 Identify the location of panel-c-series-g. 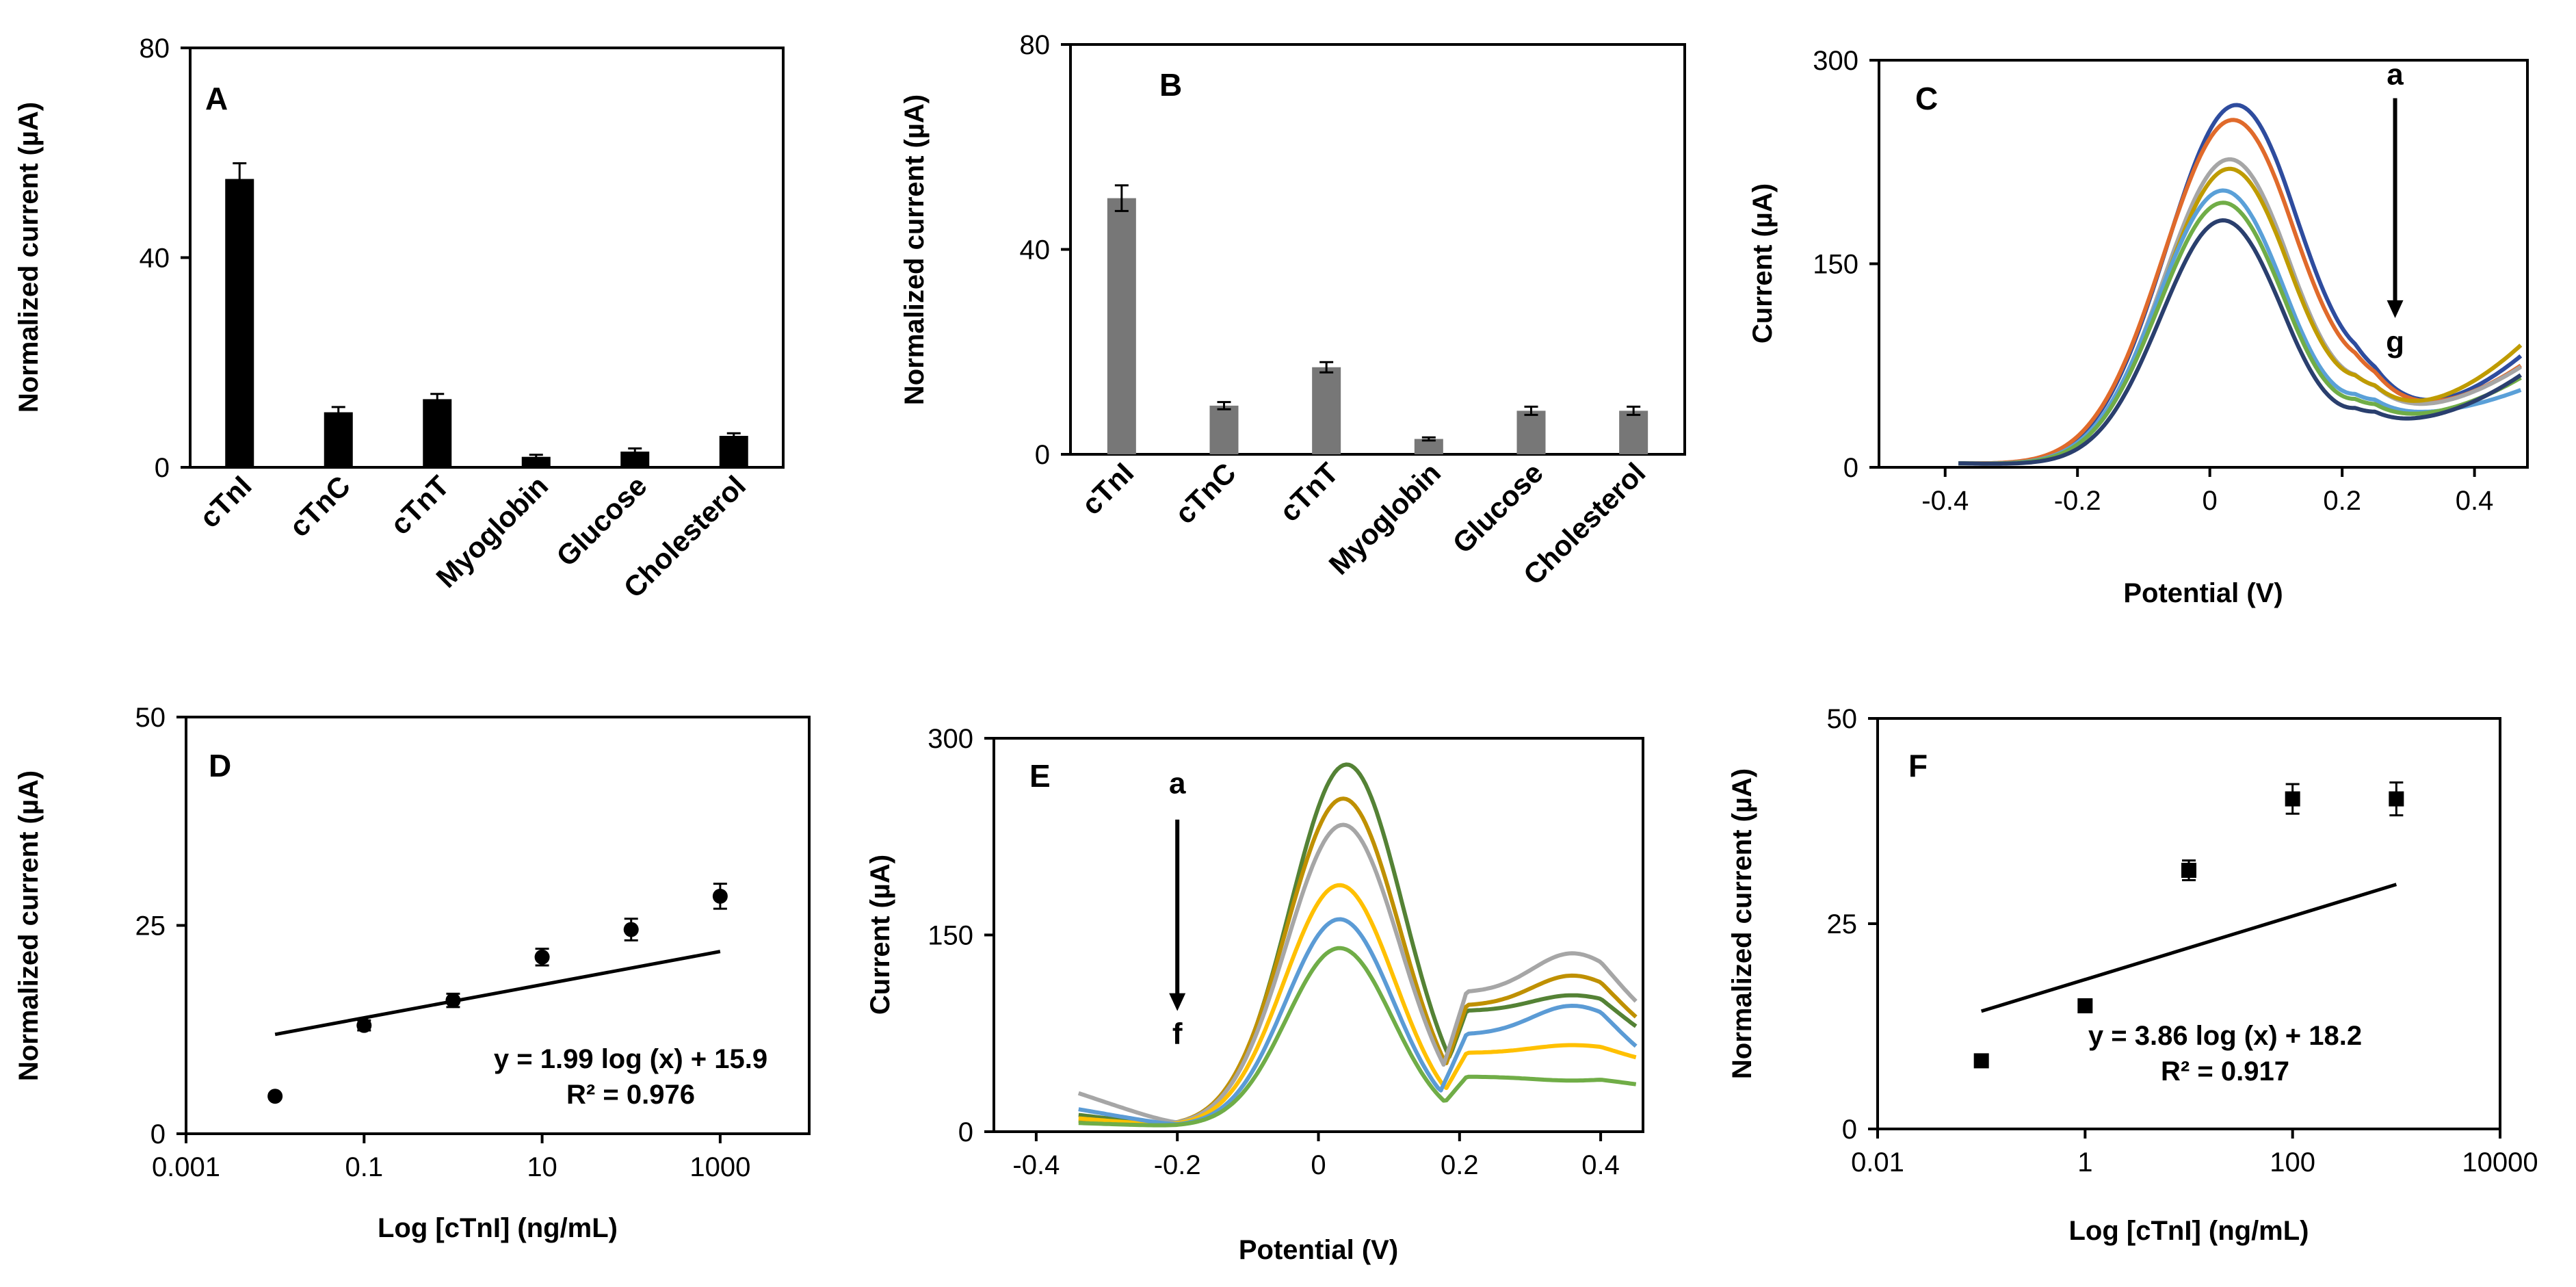
(2240, 342).